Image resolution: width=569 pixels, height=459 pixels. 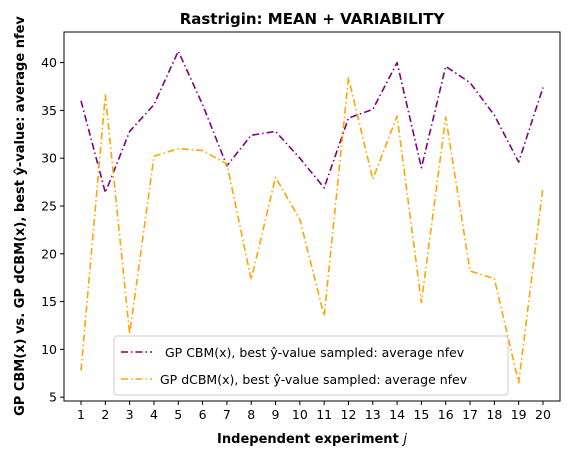 What do you see at coordinates (313, 19) in the screenshot?
I see `chart-title: Rastrigin: MEAN + VARIABILITY` at bounding box center [313, 19].